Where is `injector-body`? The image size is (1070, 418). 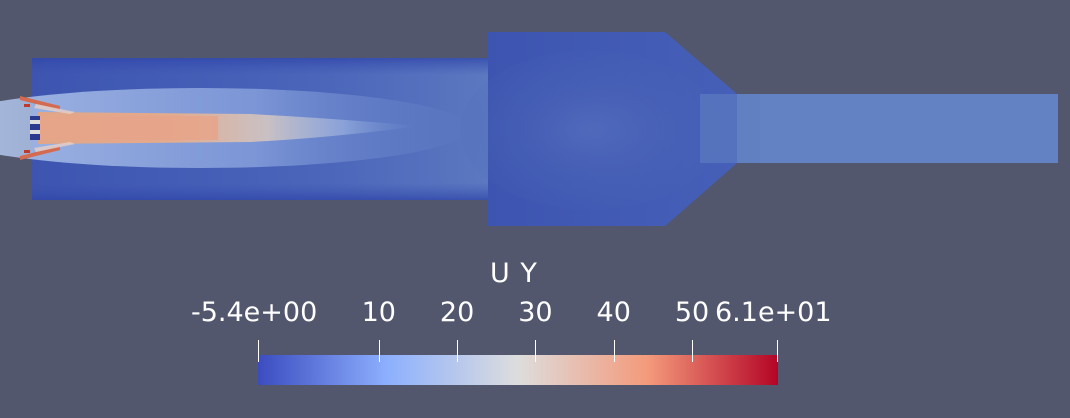 injector-body is located at coordinates (35, 128).